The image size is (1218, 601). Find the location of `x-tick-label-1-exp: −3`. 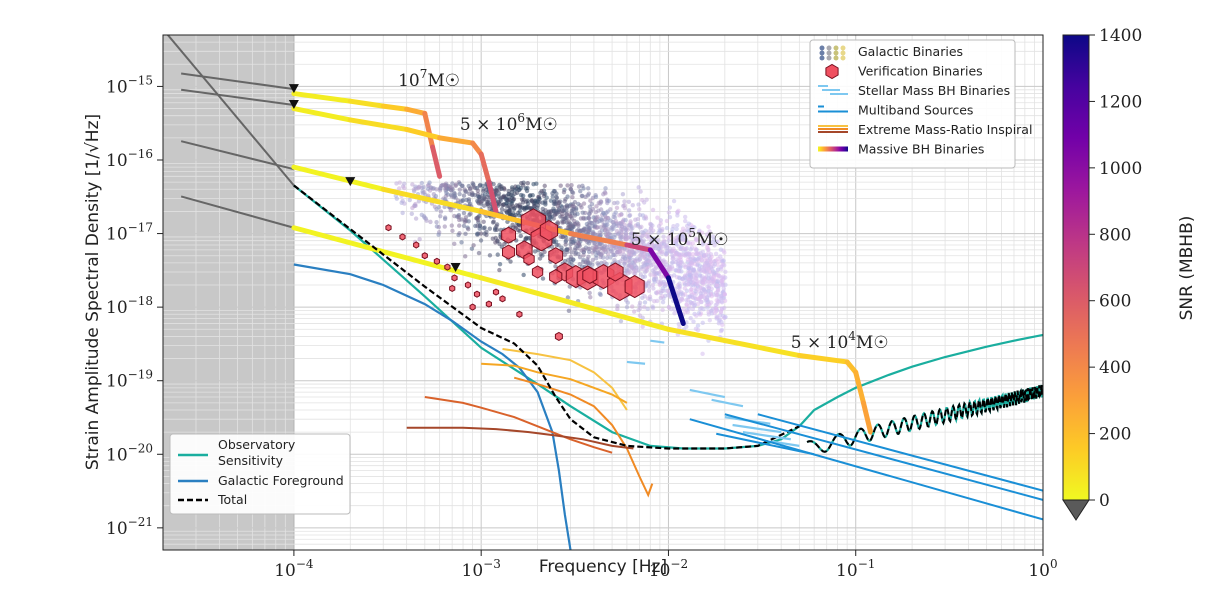

x-tick-label-1-exp: −3 is located at coordinates (492, 564).